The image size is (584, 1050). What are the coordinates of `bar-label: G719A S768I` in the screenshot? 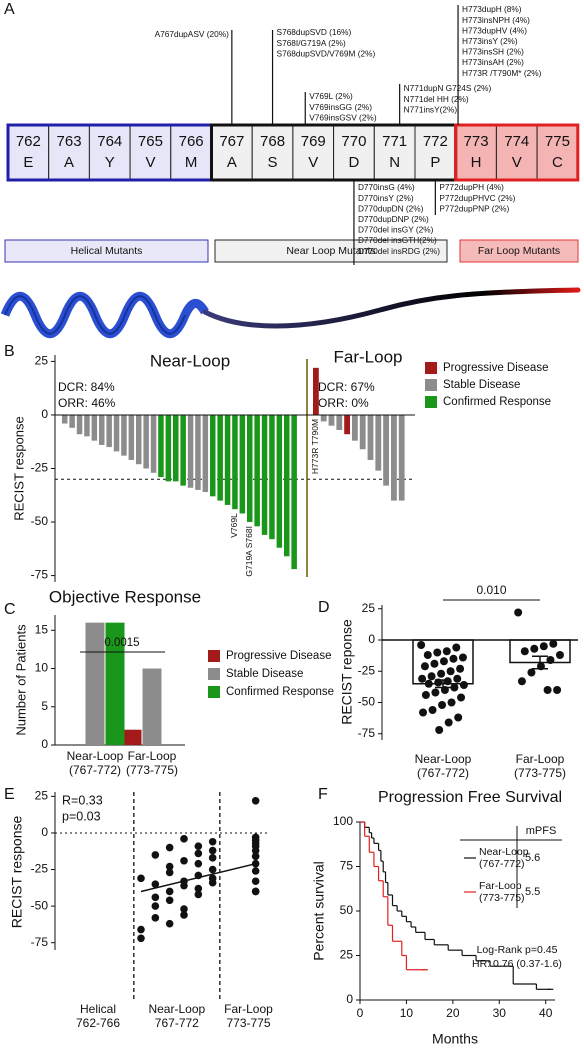 It's located at (249, 551).